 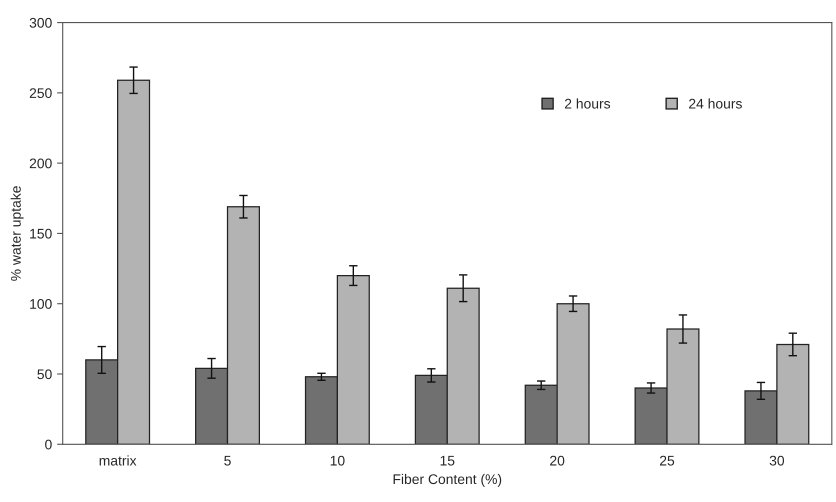 What do you see at coordinates (448, 480) in the screenshot?
I see `x-axis-title: Fiber Content (%)` at bounding box center [448, 480].